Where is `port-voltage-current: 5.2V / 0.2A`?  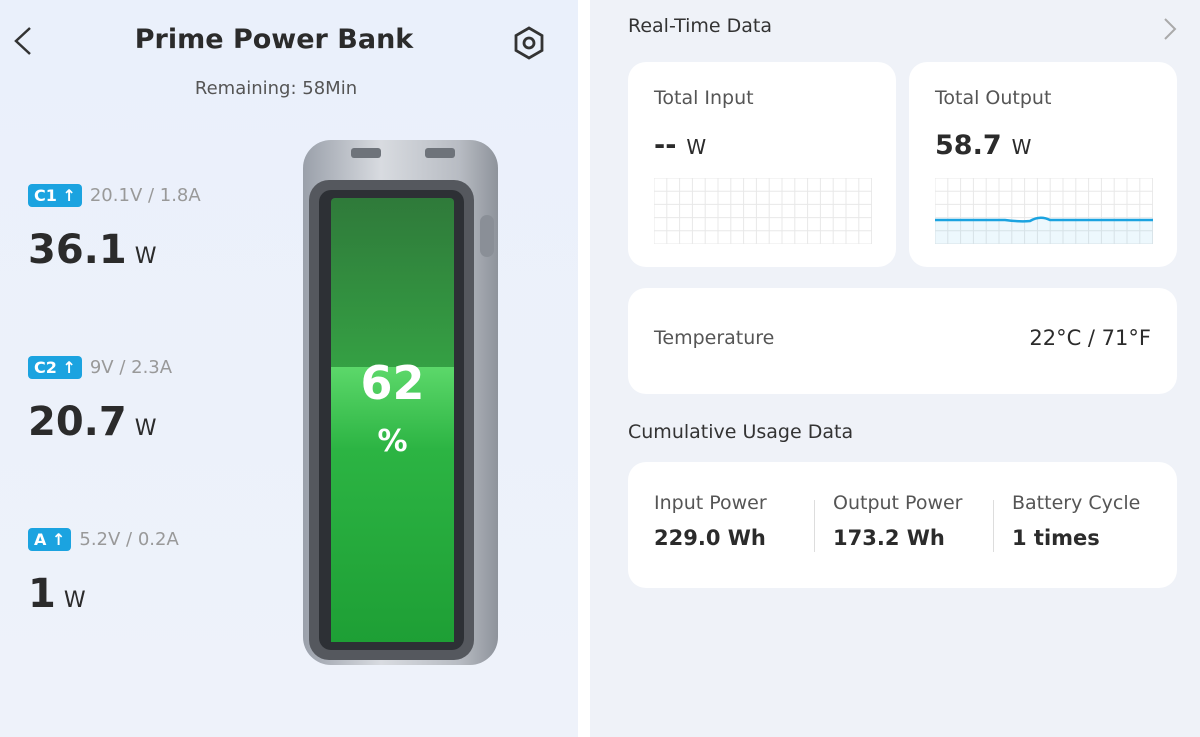
port-voltage-current: 5.2V / 0.2A is located at coordinates (129, 539).